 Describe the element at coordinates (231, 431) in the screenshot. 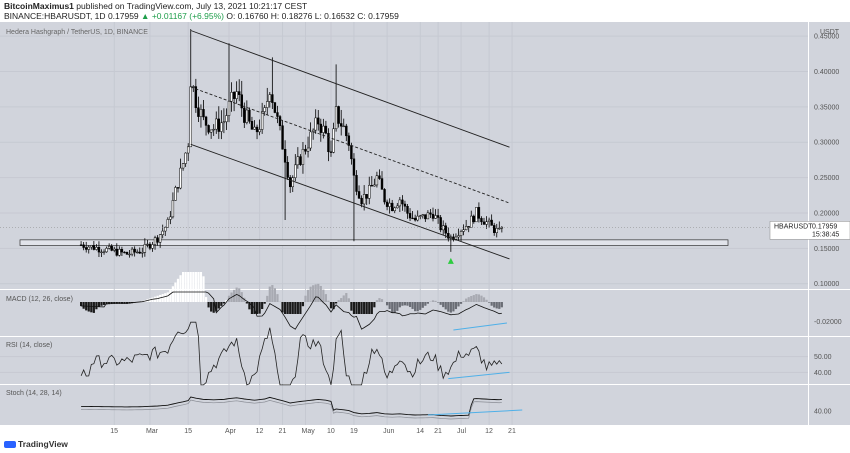

I see `x-tick-label: Apr` at that location.